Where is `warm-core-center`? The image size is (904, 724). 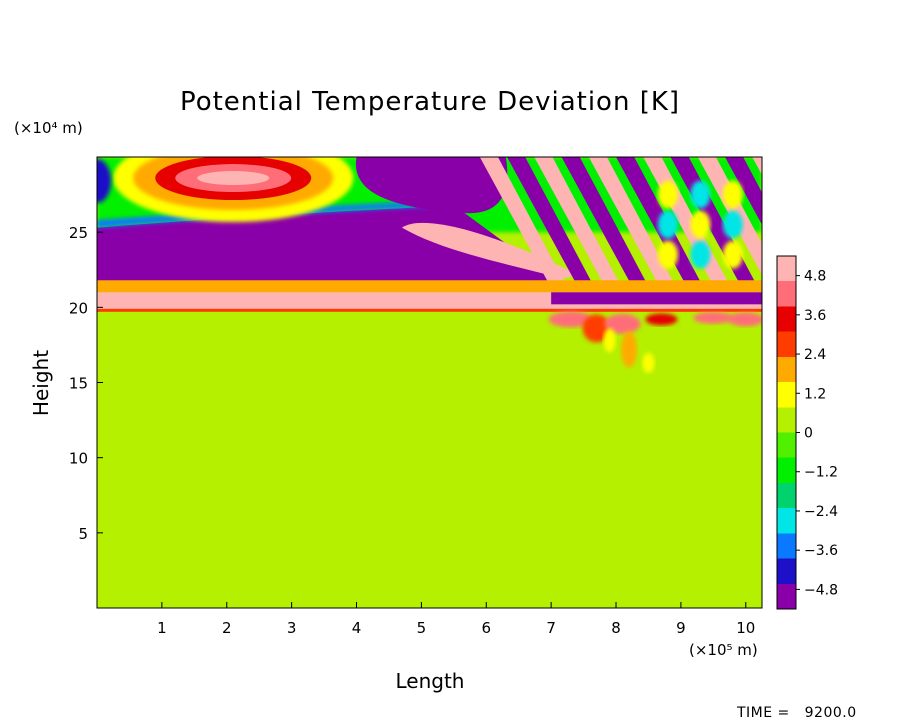 warm-core-center is located at coordinates (233, 178).